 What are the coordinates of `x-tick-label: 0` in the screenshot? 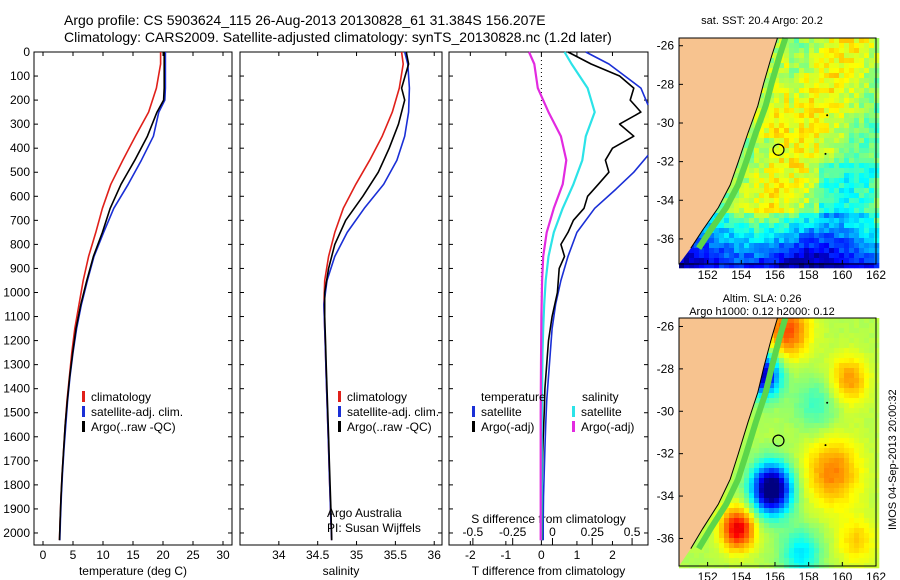 It's located at (43, 555).